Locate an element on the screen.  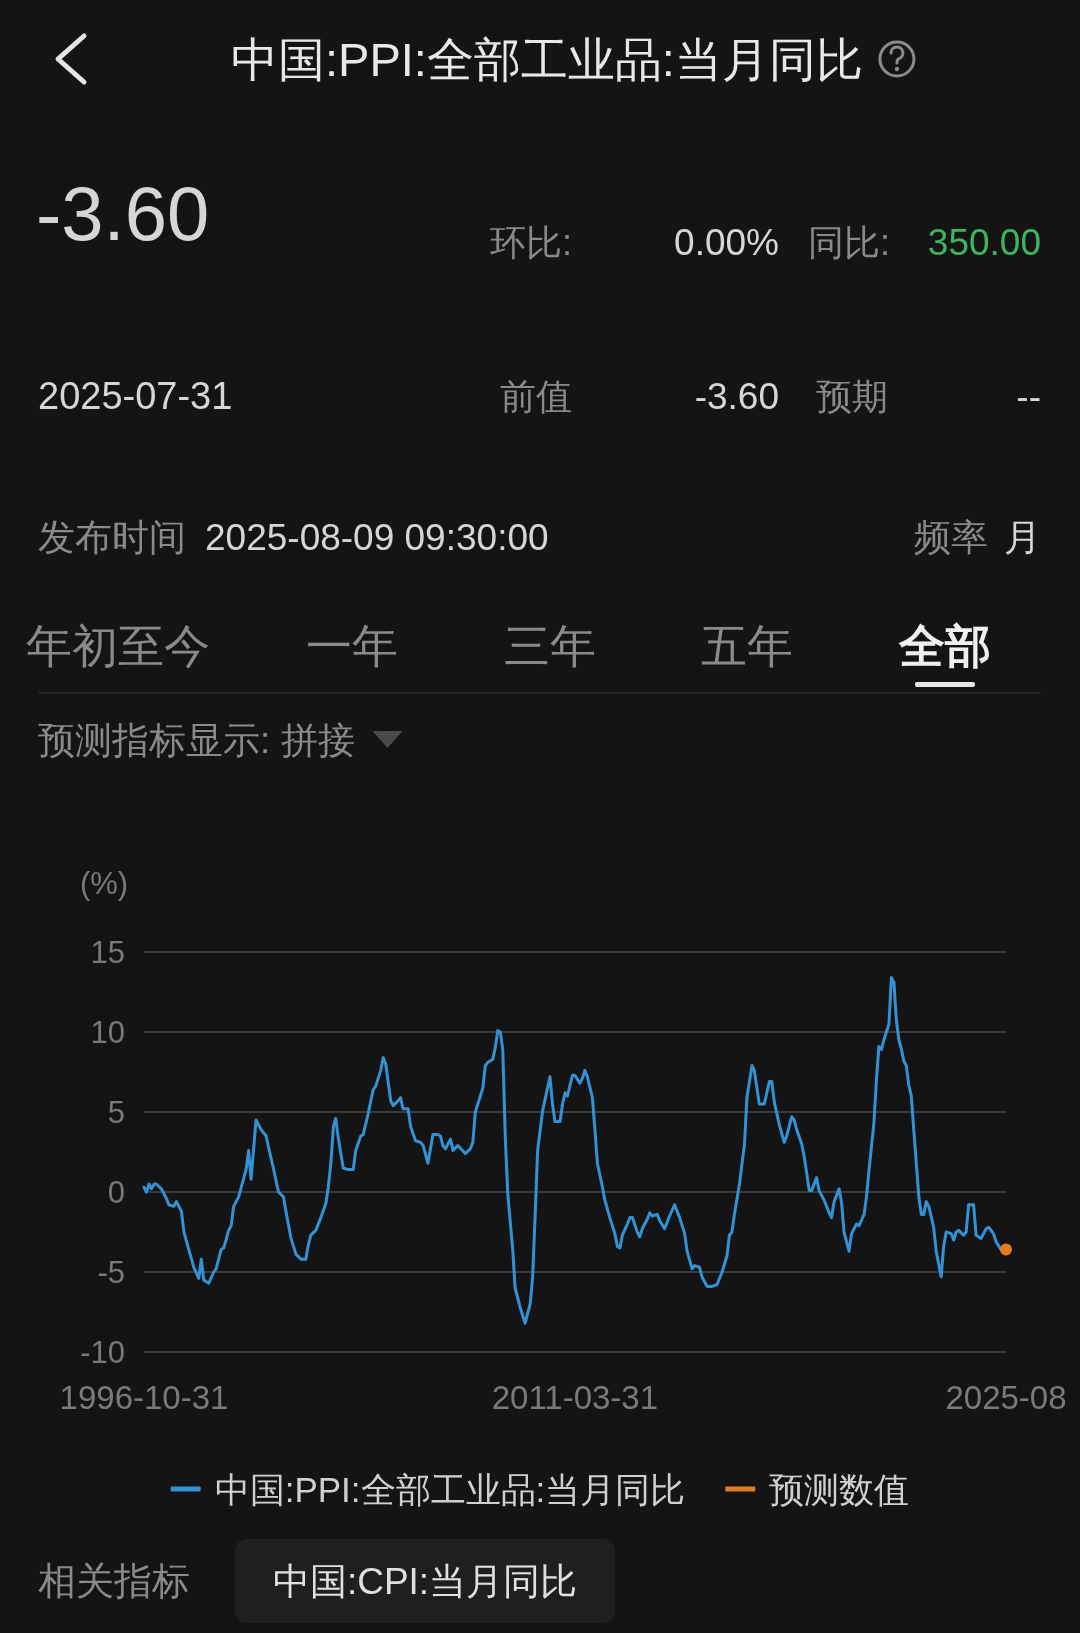
x-tick-label: 2025-08 is located at coordinates (1006, 1397).